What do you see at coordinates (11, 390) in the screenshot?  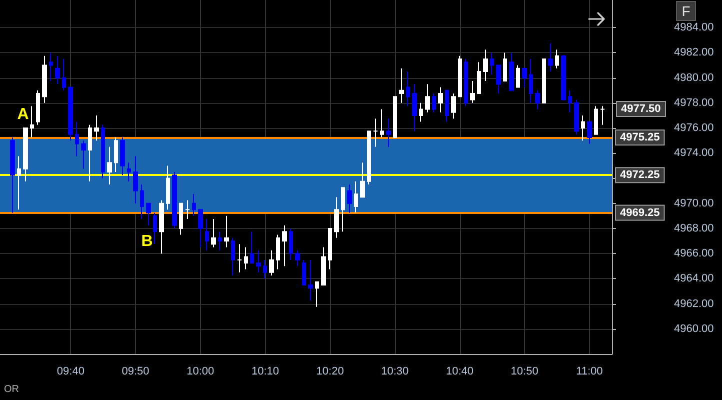 I see `text: OR` at bounding box center [11, 390].